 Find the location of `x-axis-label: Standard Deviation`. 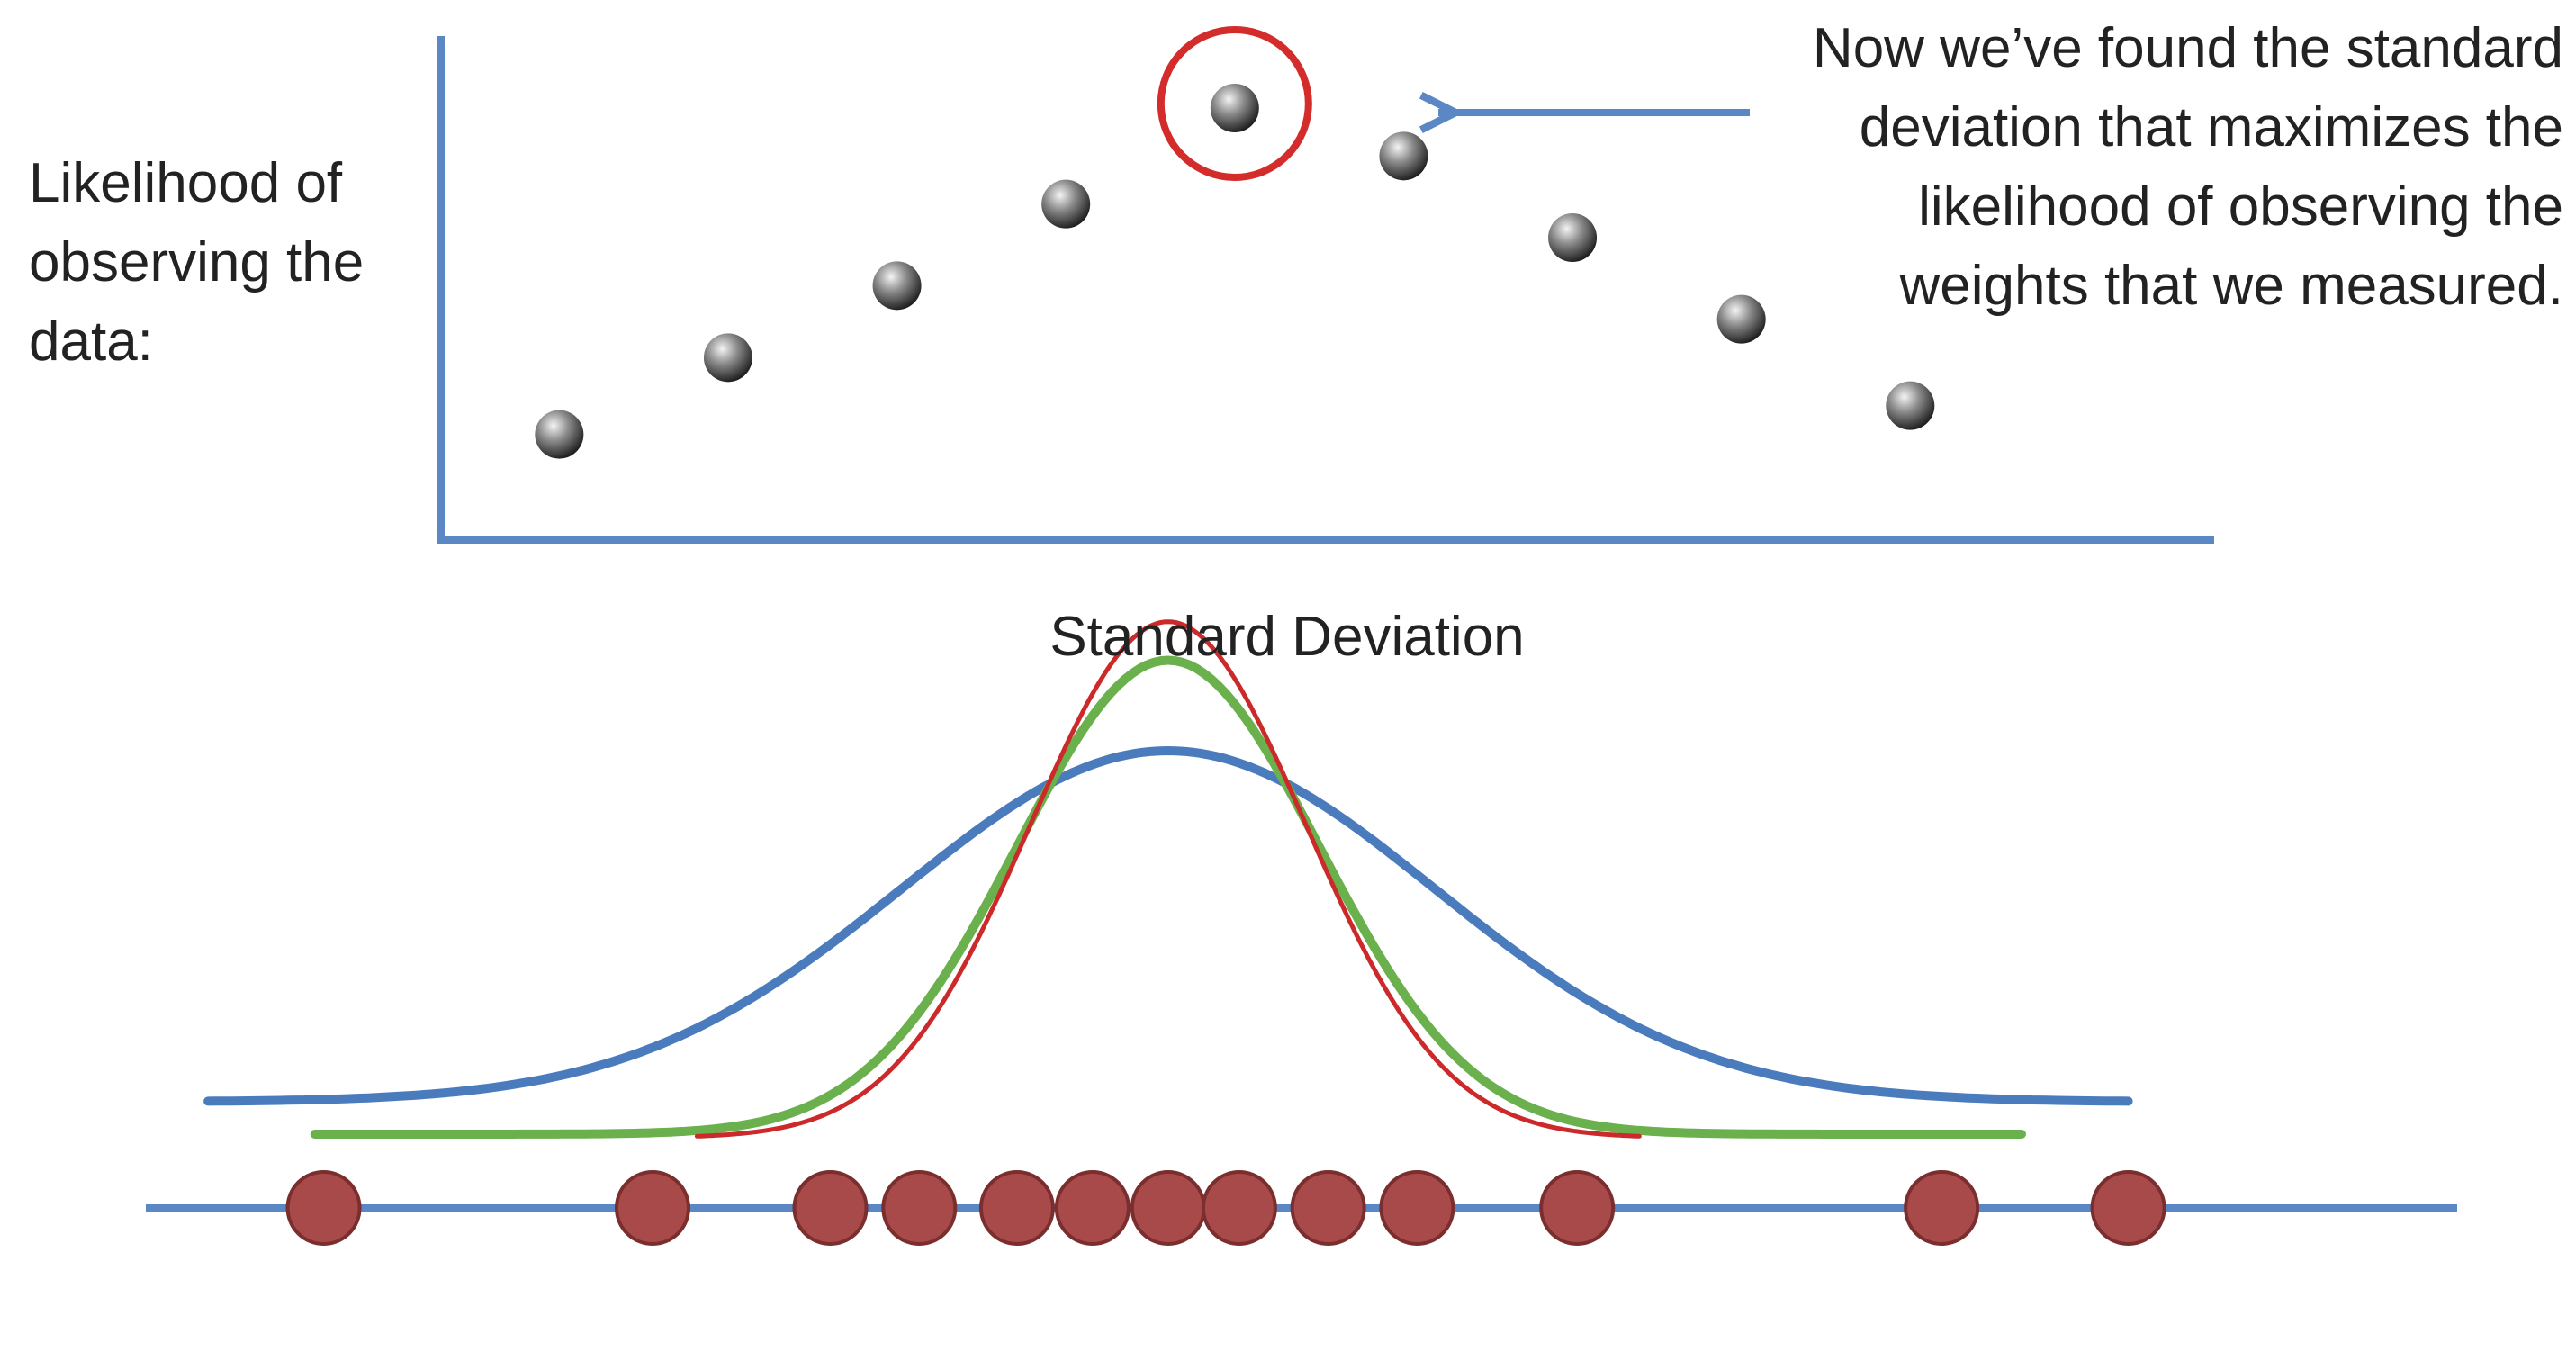

x-axis-label: Standard Deviation is located at coordinates (1287, 637).